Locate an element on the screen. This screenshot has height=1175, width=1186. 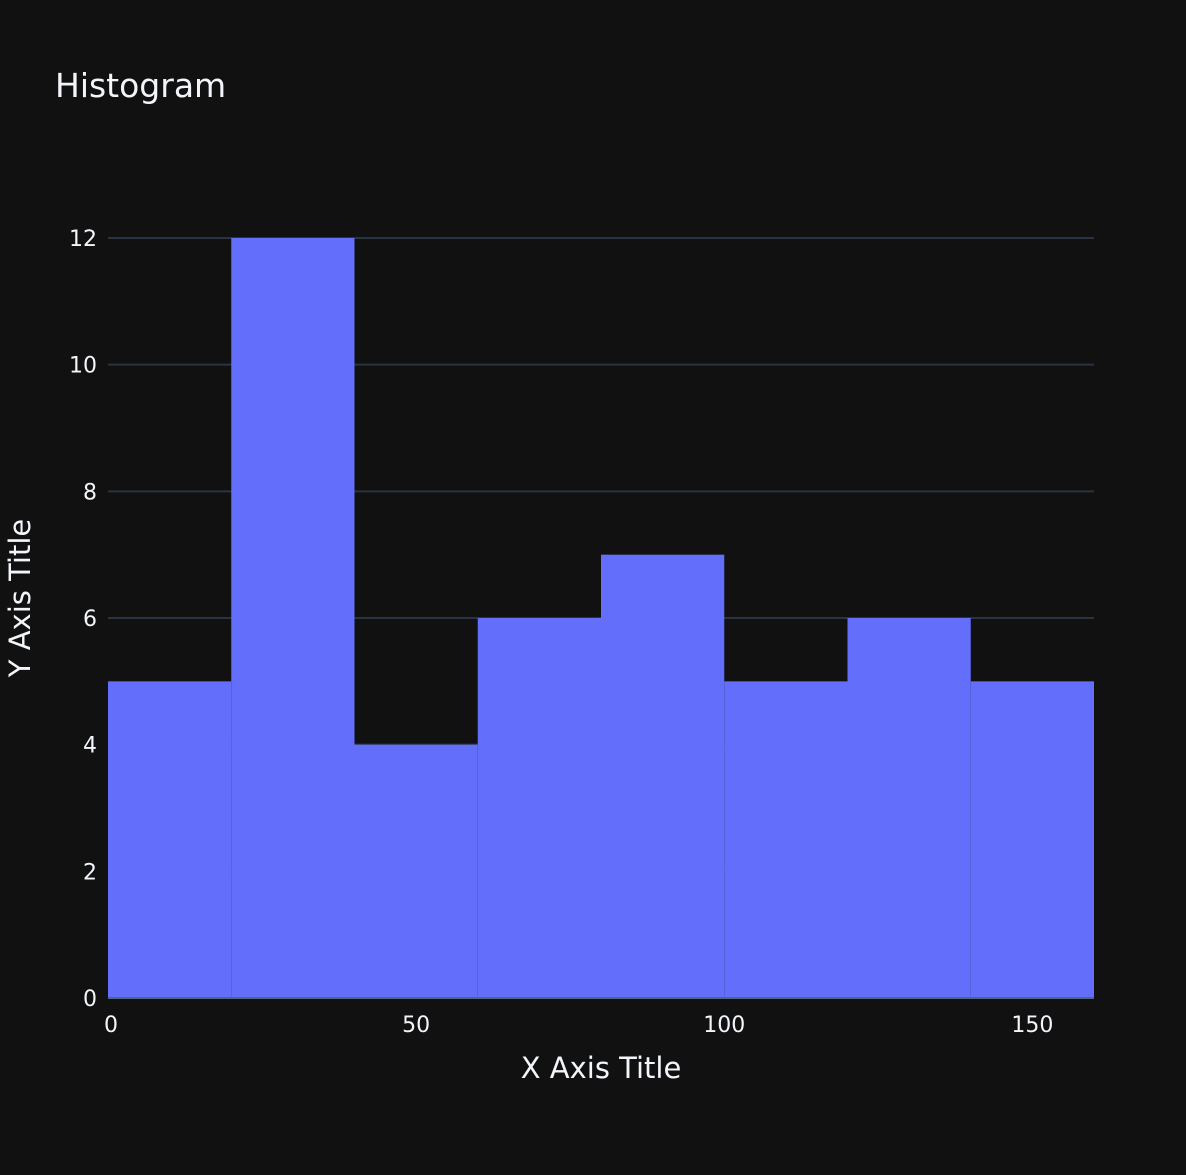
y-tick-label: 0 is located at coordinates (90, 999).